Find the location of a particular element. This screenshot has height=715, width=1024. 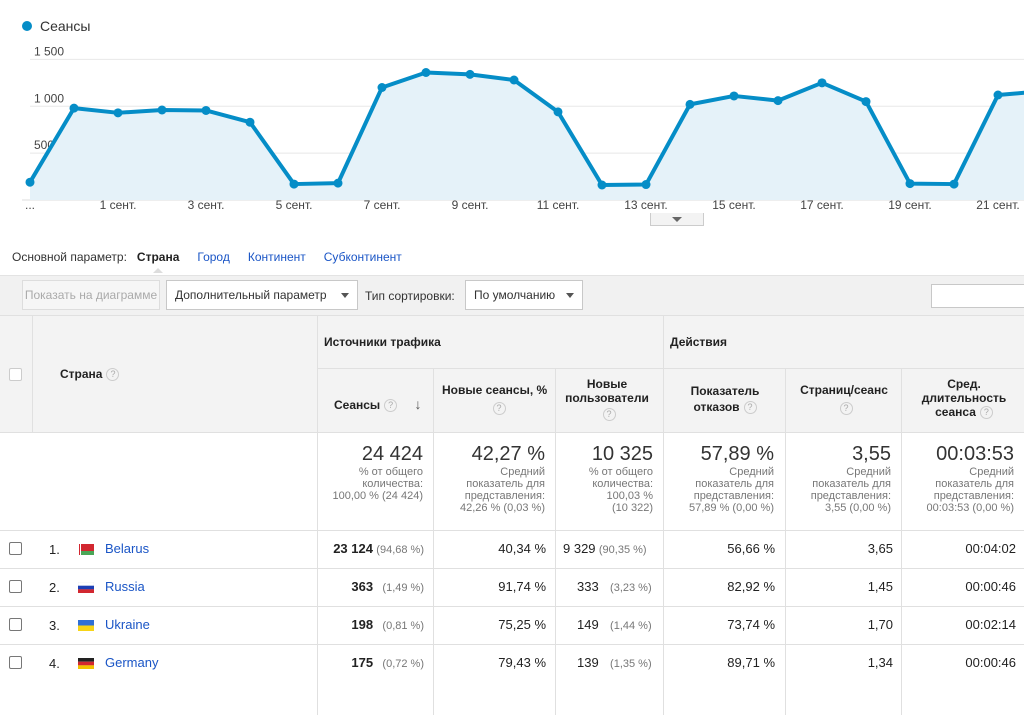

y-tick-label: 1 000 is located at coordinates (49, 98).